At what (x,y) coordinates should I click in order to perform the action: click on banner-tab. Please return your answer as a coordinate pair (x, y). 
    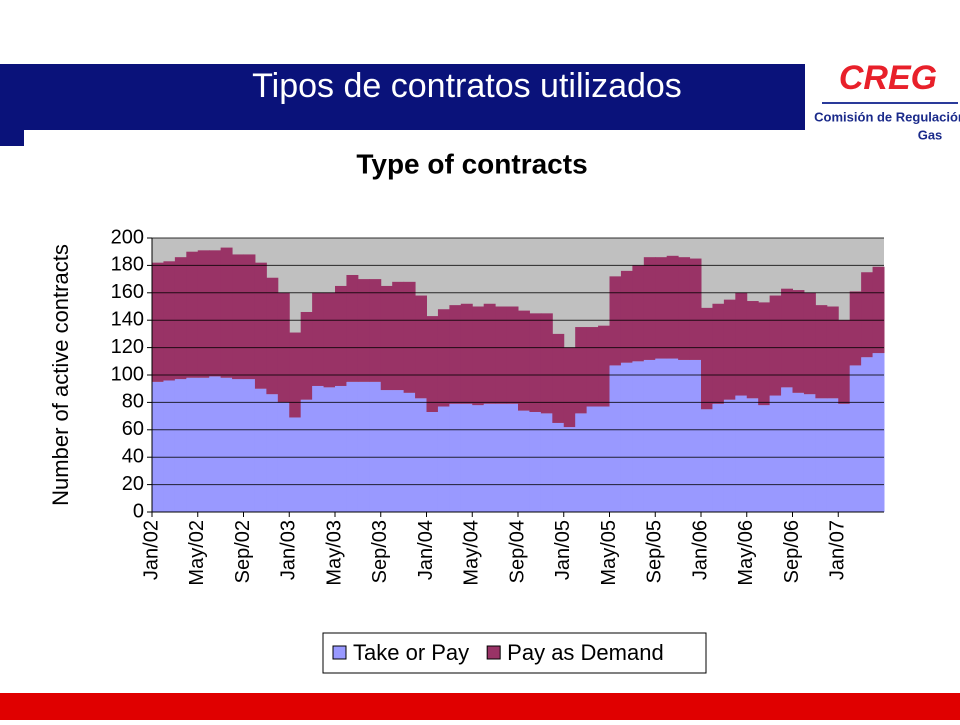
    Looking at the image, I should click on (12, 105).